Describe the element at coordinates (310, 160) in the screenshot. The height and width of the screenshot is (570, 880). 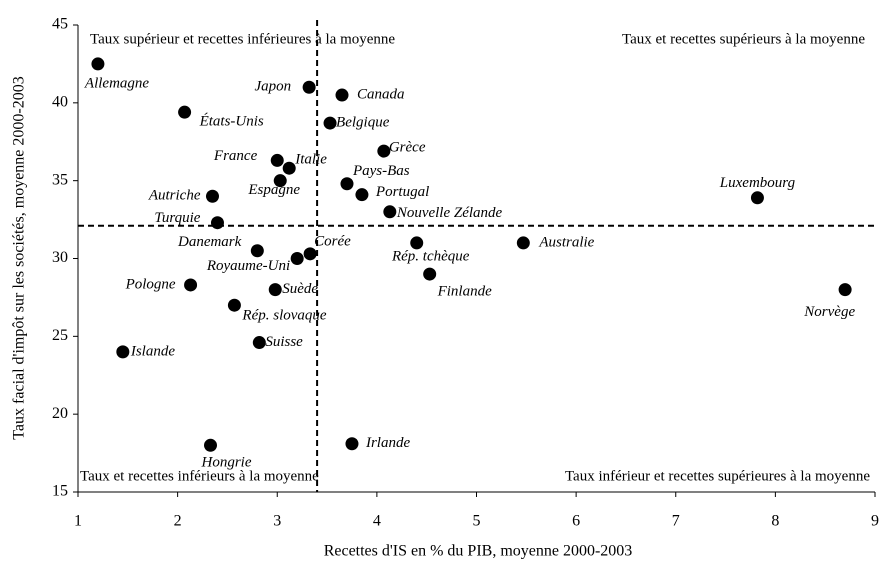
I see `point-label: Italie` at that location.